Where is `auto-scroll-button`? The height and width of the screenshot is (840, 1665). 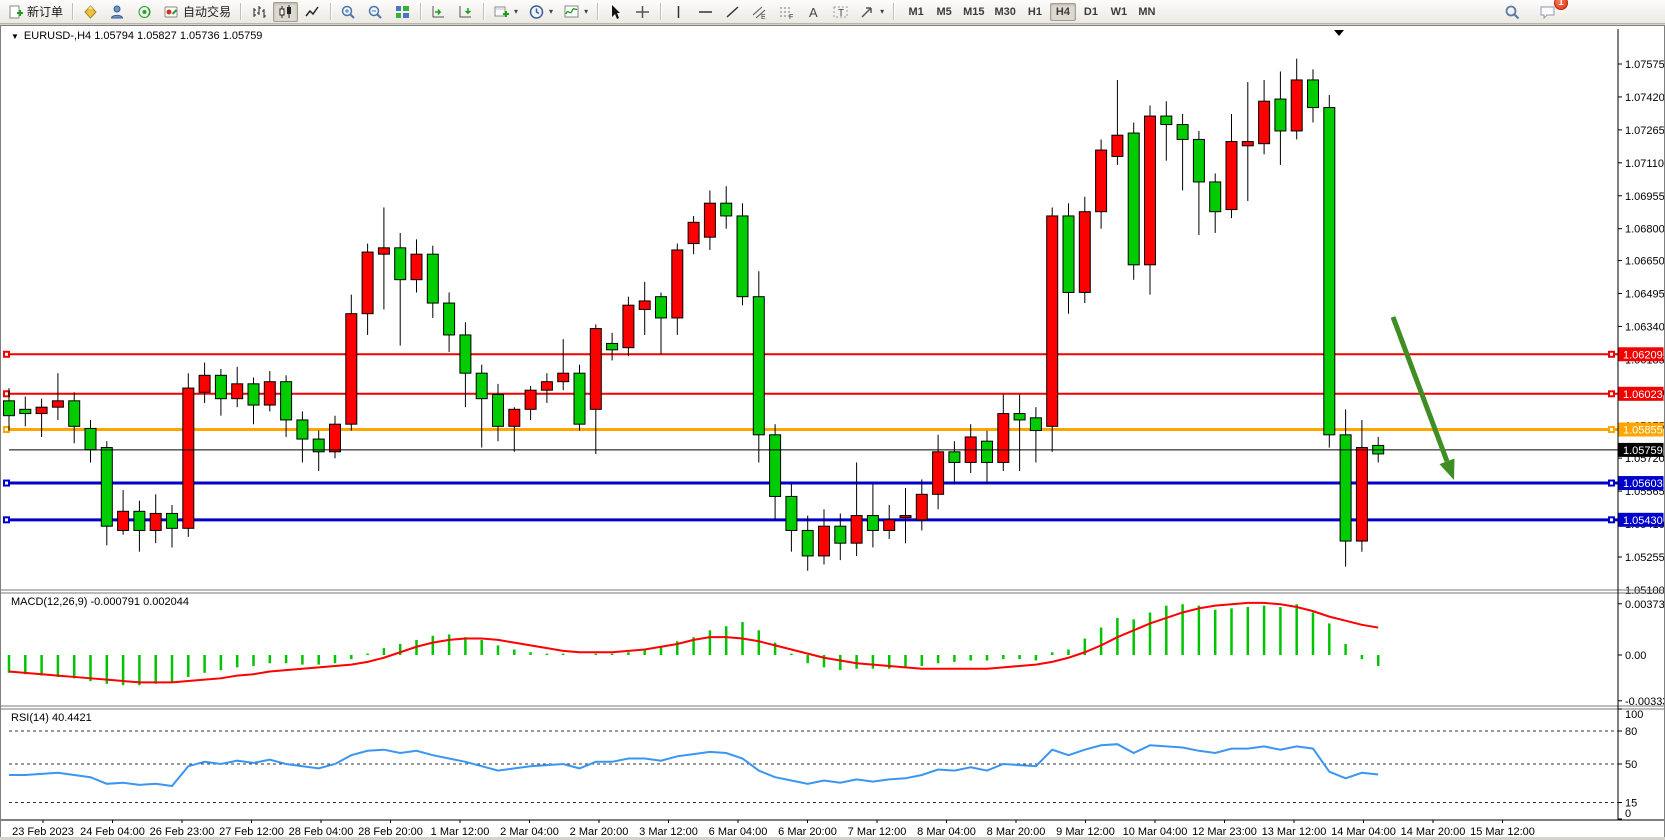 auto-scroll-button is located at coordinates (438, 12).